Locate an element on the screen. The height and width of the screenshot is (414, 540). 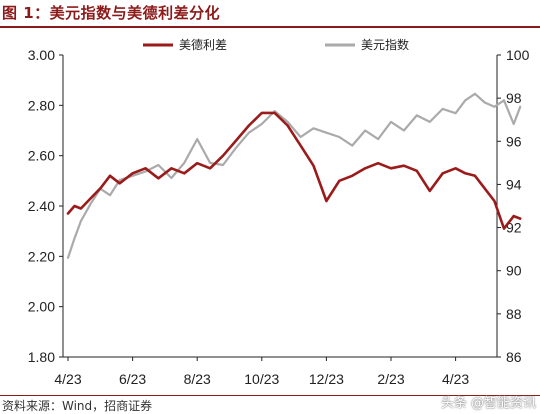
legend-item-spread-label: 美德利差 is located at coordinates (203, 44).